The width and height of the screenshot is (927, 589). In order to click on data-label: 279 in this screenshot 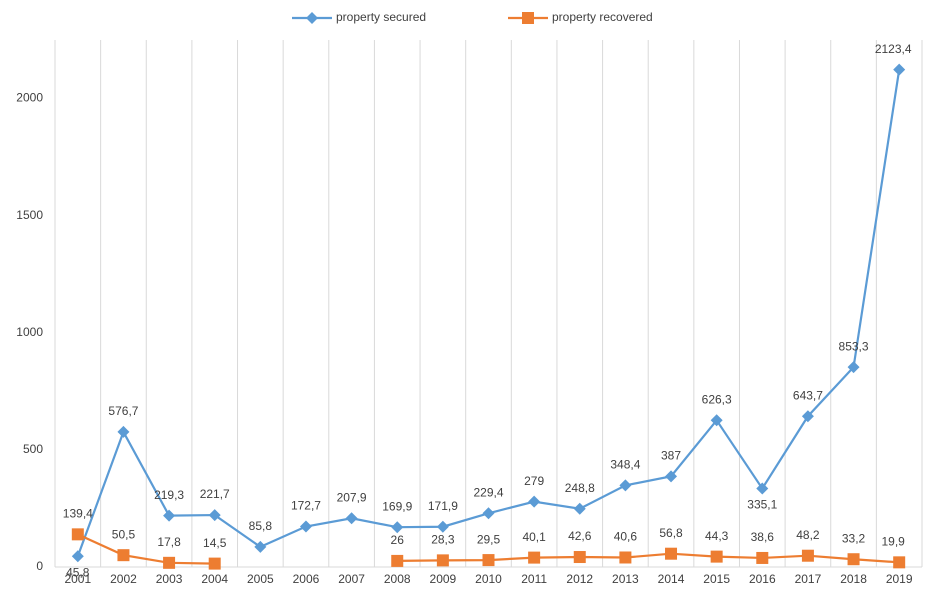, I will do `click(534, 481)`.